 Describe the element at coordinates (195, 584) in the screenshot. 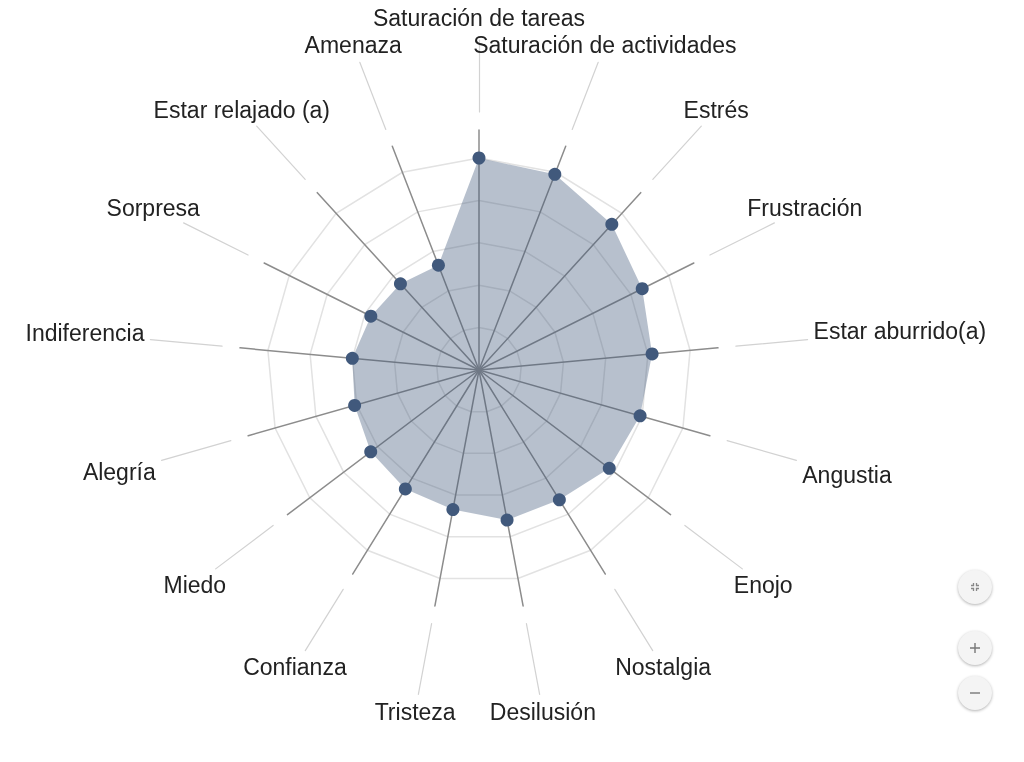

I see `spoke-label: Miedo` at that location.